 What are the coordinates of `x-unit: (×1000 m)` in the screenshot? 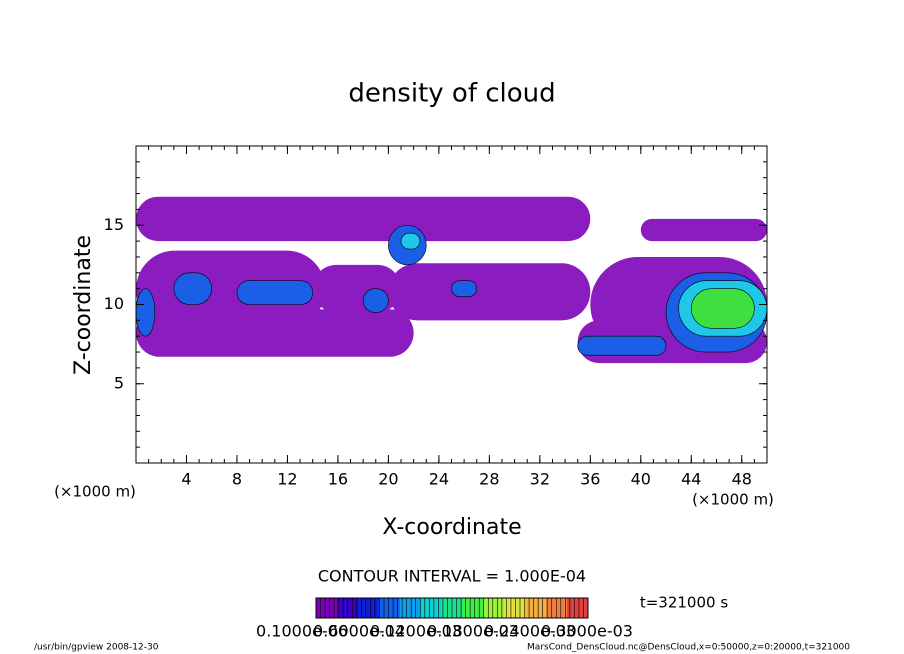 It's located at (95, 492).